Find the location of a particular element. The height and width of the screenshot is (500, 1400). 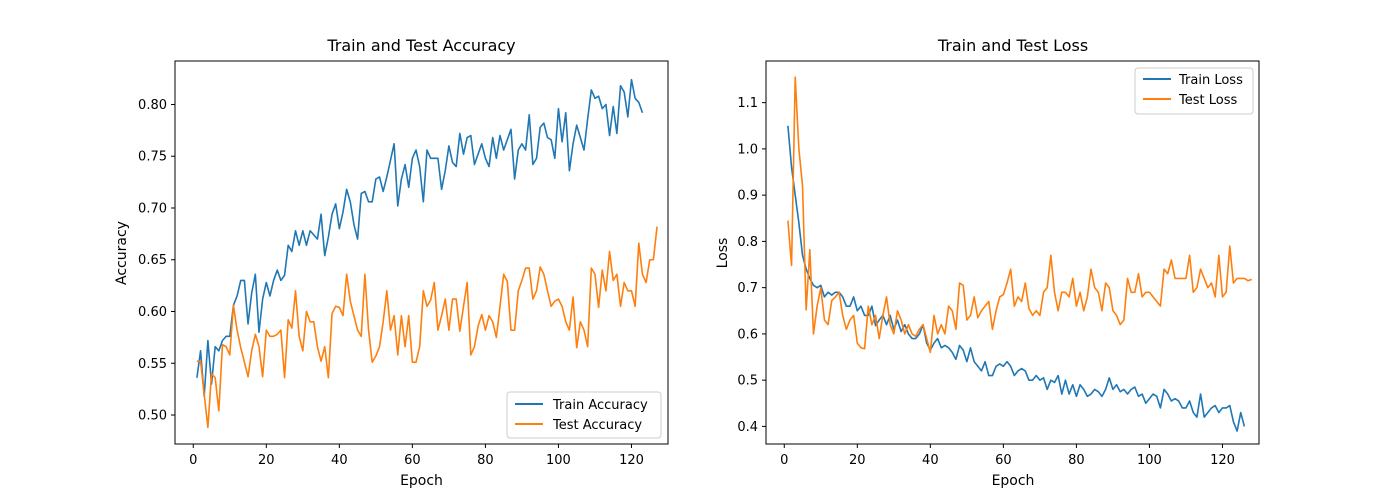

accuracy-y-tick-label: 0.65 is located at coordinates (152, 260).